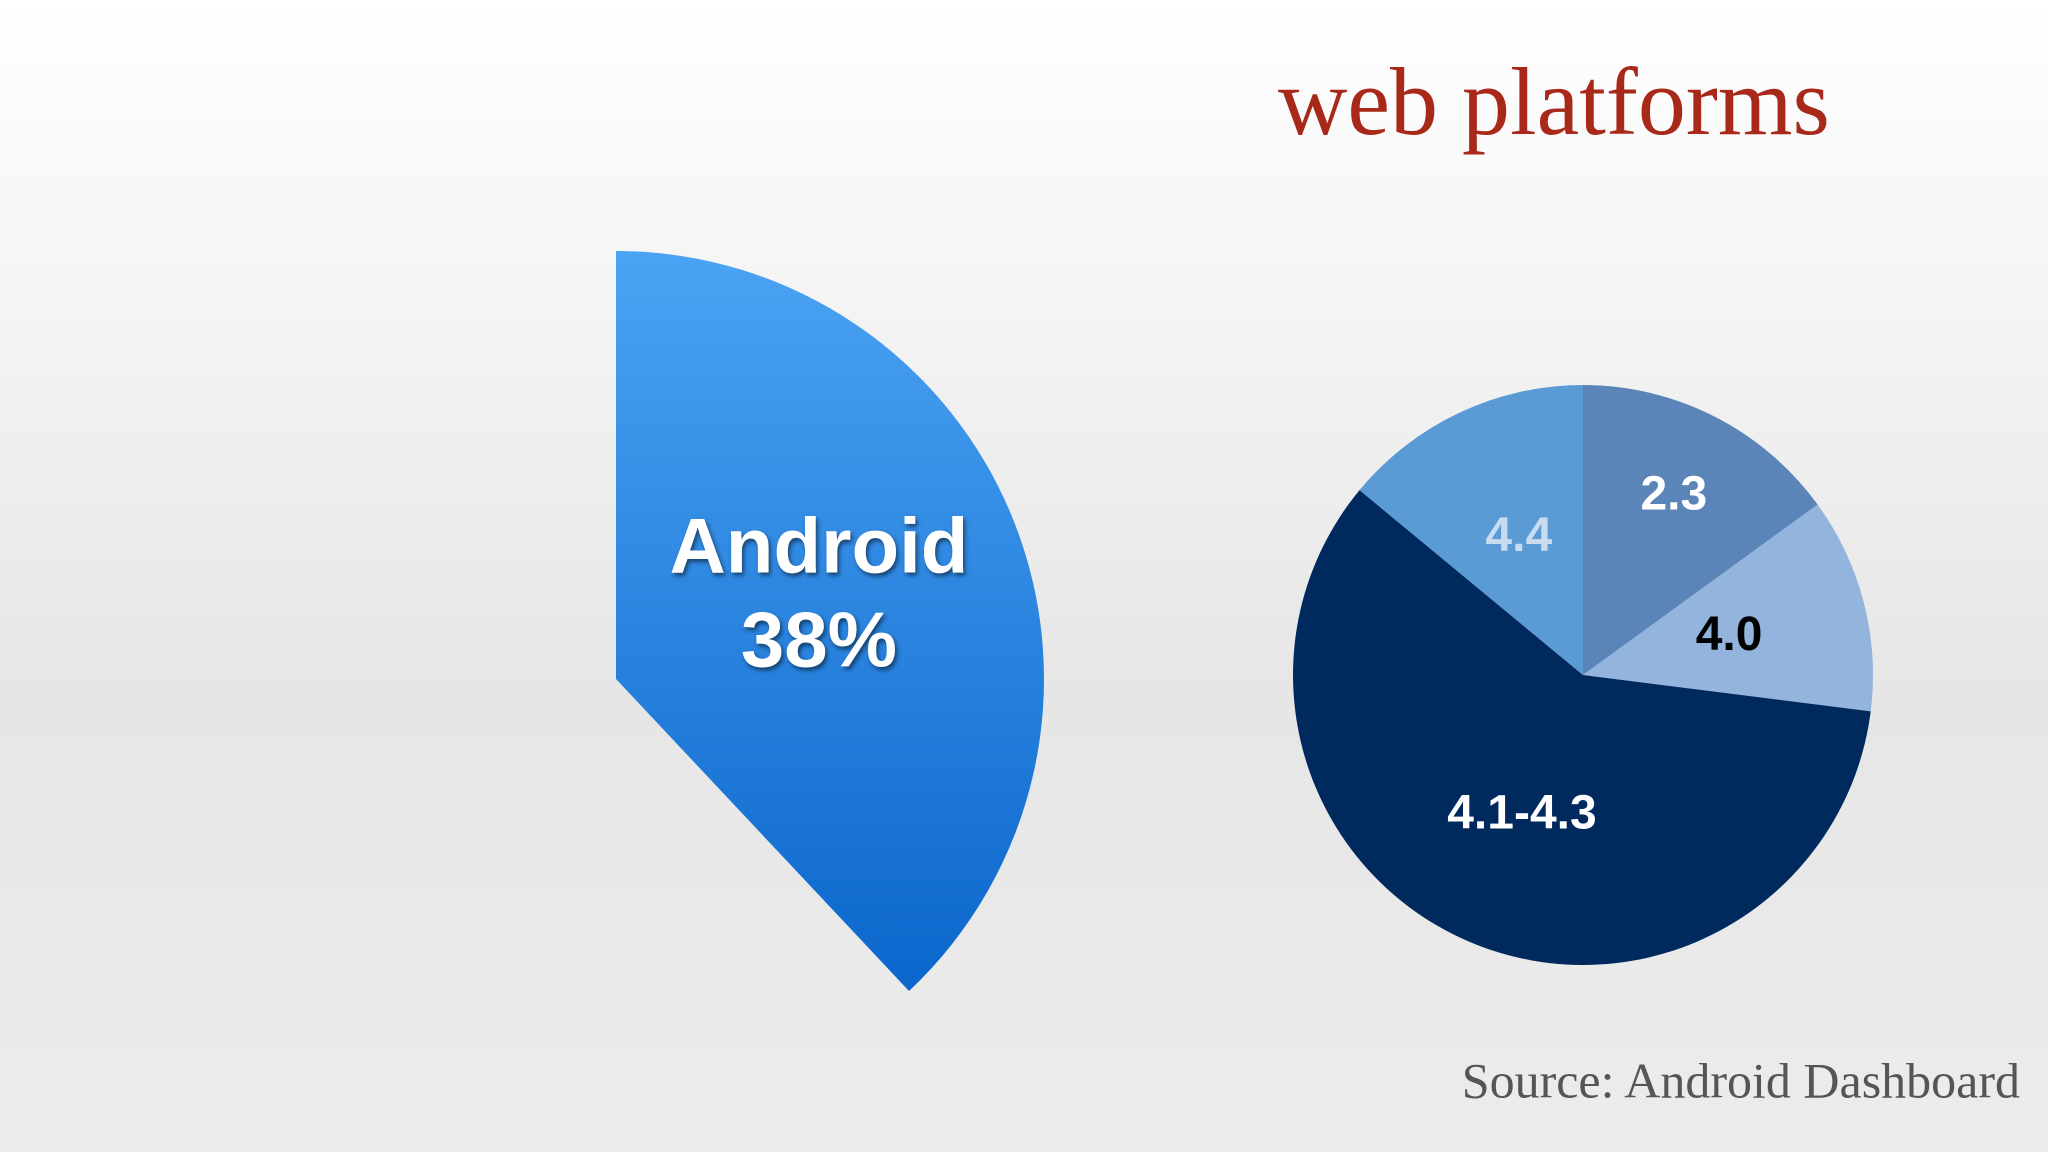  I want to click on slice-label: 4.0, so click(1729, 634).